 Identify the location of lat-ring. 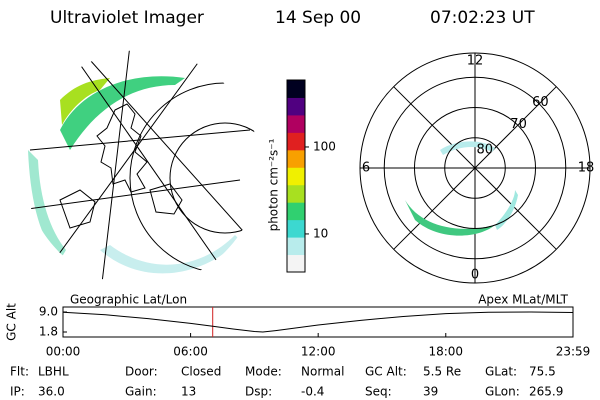
(475, 168).